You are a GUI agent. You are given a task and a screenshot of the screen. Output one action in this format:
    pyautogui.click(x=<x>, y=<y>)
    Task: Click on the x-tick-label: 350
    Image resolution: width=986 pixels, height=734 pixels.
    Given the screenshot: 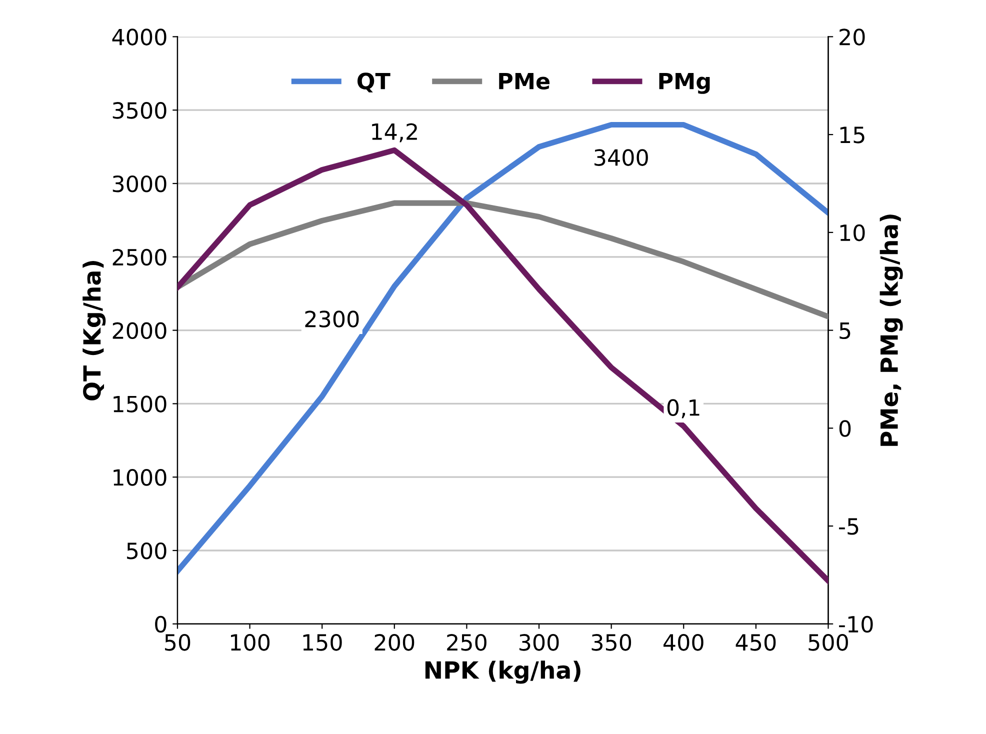 What is the action you would take?
    pyautogui.click(x=612, y=642)
    